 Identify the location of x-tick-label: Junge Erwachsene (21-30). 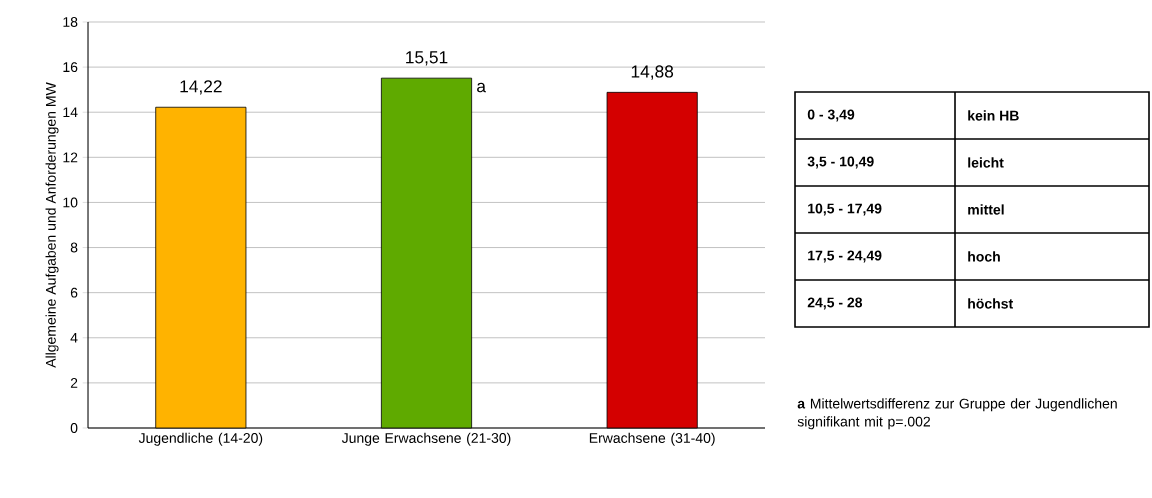
(426, 439).